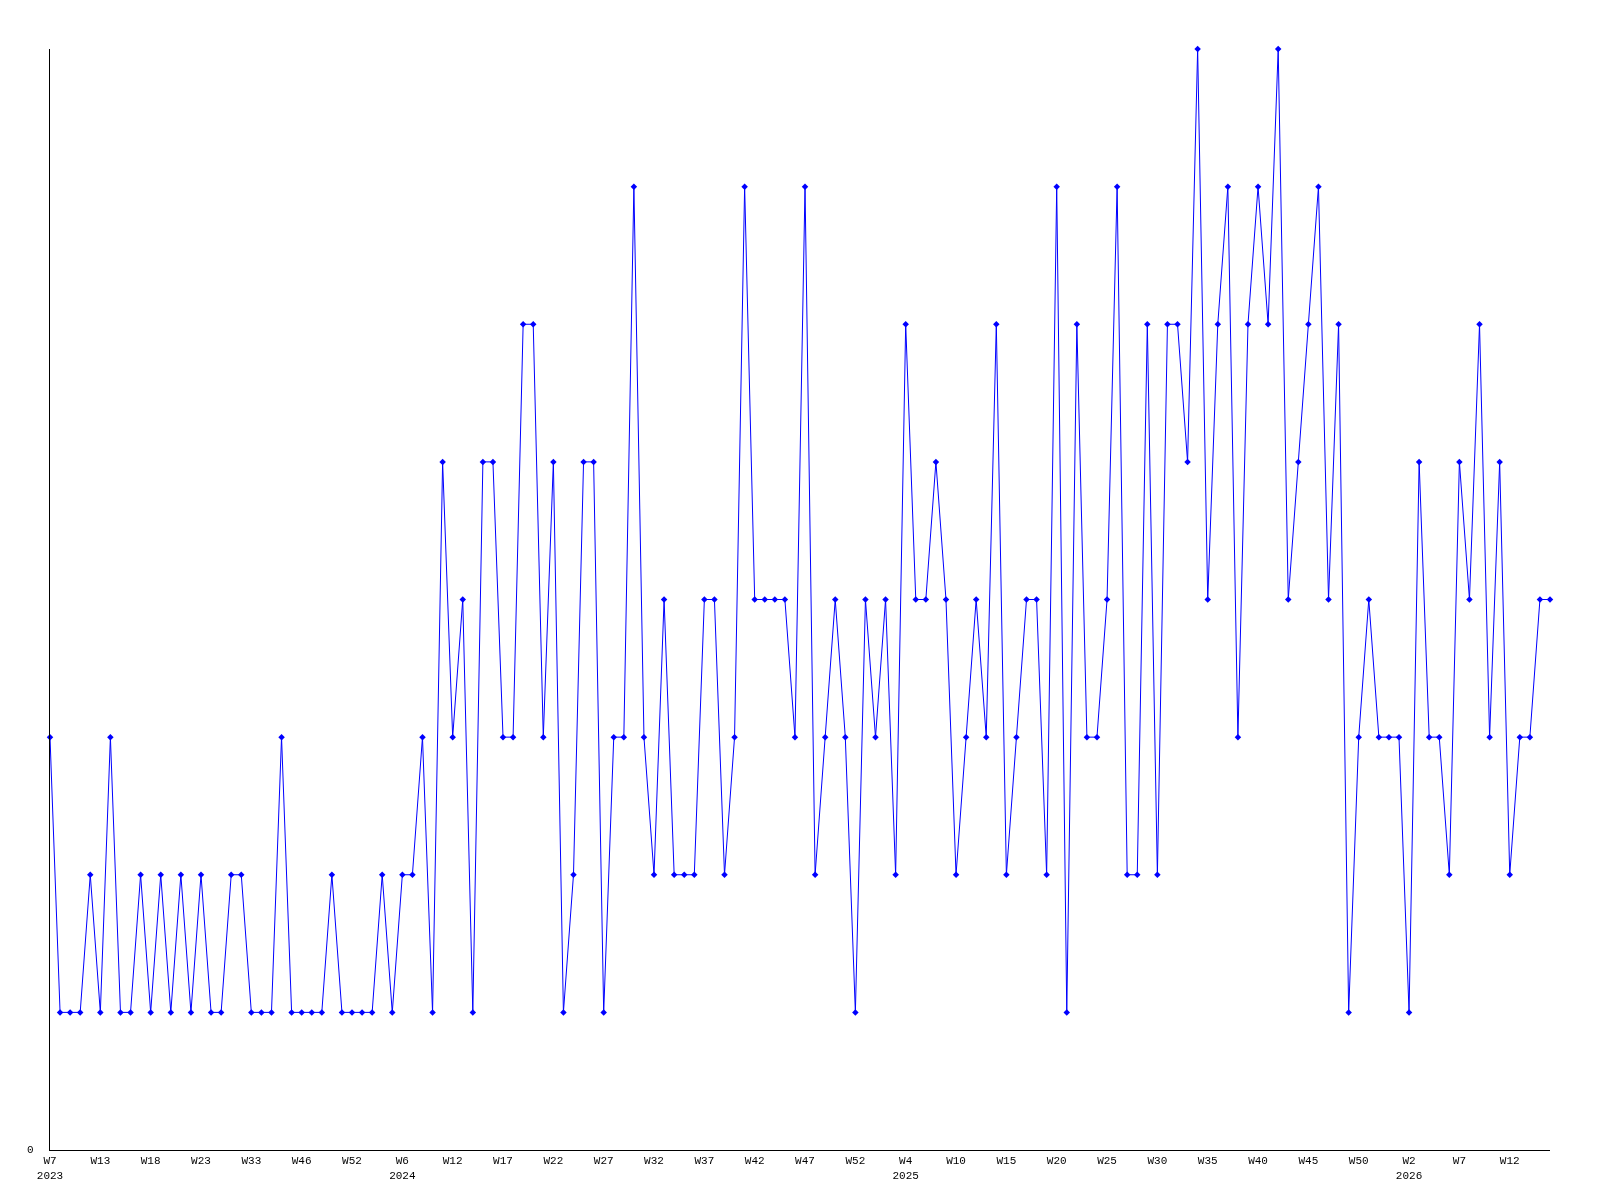 This screenshot has height=1200, width=1600. I want to click on x-tick-label: W13, so click(100, 1161).